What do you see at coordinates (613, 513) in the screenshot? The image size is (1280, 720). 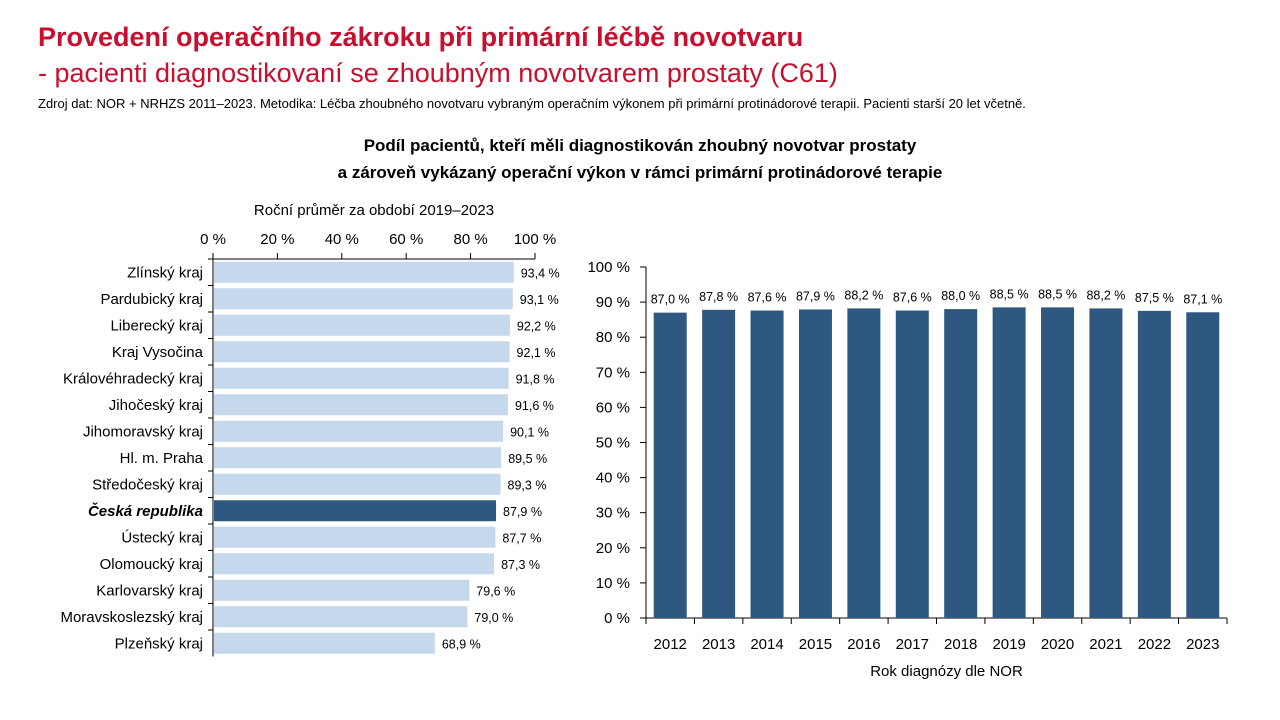 I see `y-tick-label: 30 %` at bounding box center [613, 513].